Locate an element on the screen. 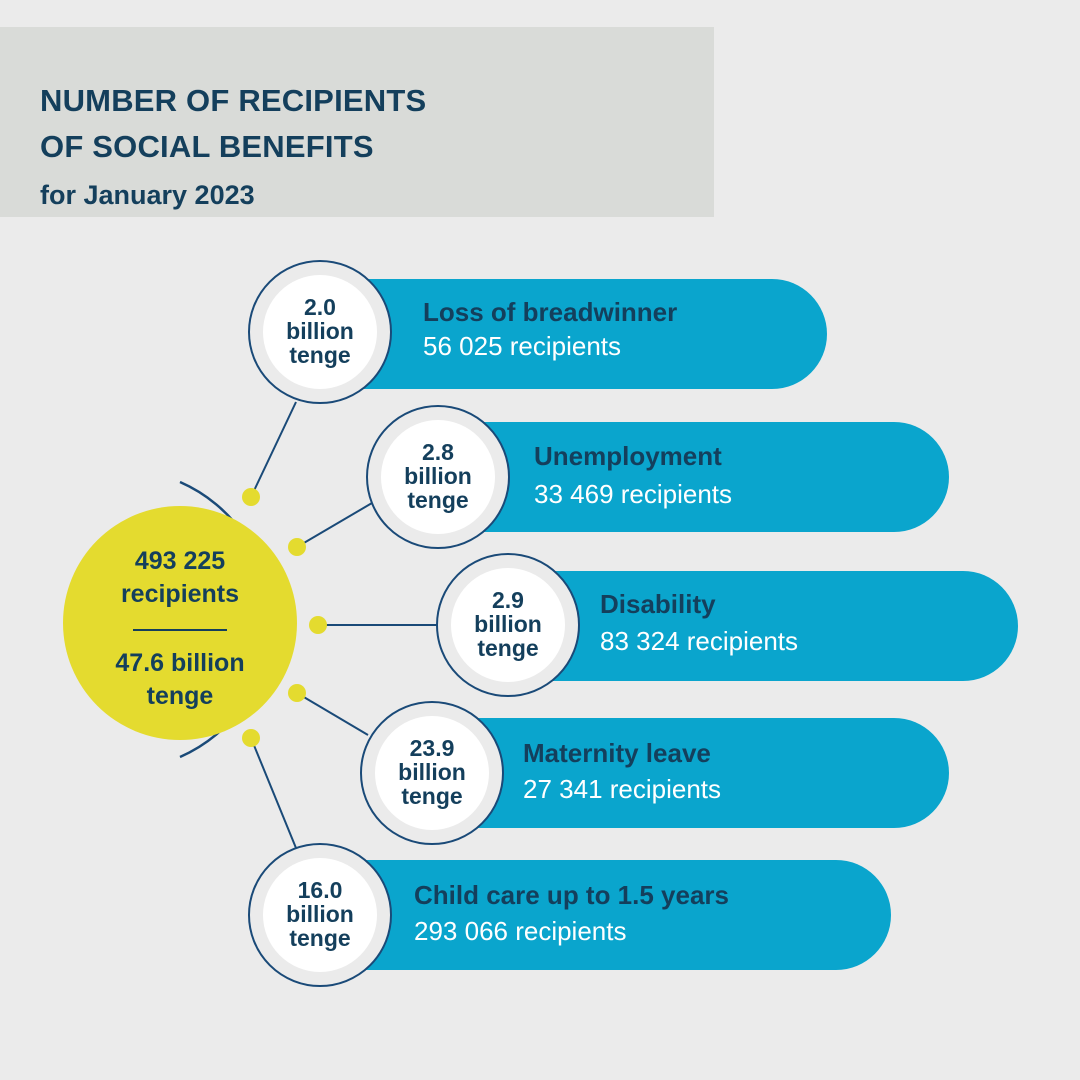 The image size is (1080, 1080). benefit-amount: 2.0 billion tenge is located at coordinates (320, 331).